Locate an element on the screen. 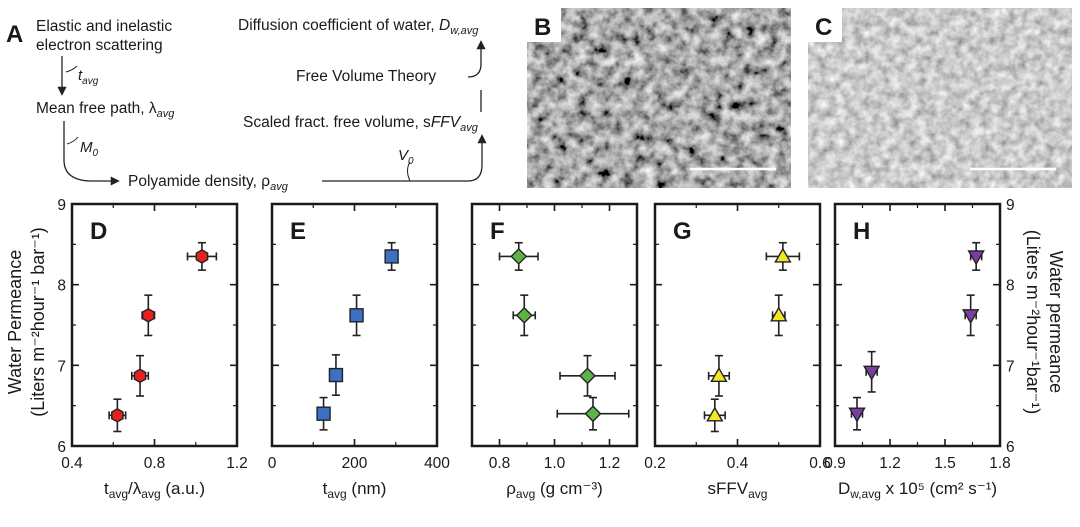 This screenshot has height=527, width=1080. y-tick-label-left: 6 is located at coordinates (61, 447).